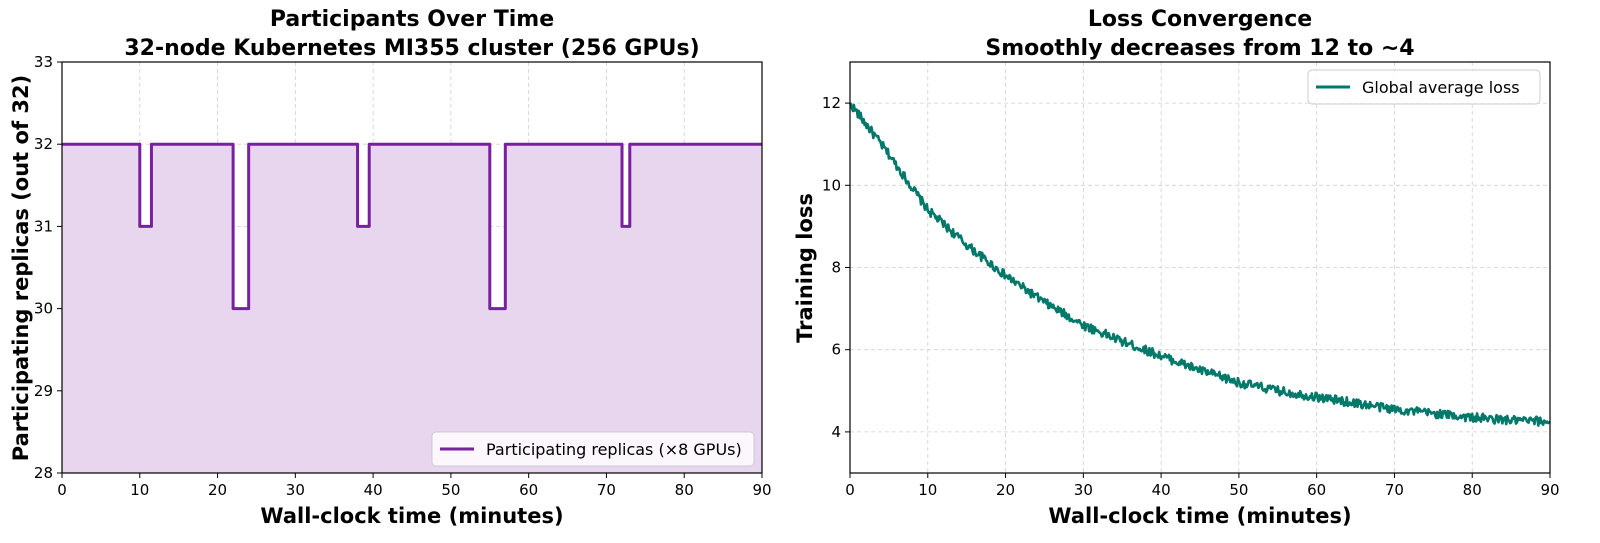  I want to click on chart-0-x-tick-label: 40, so click(373, 490).